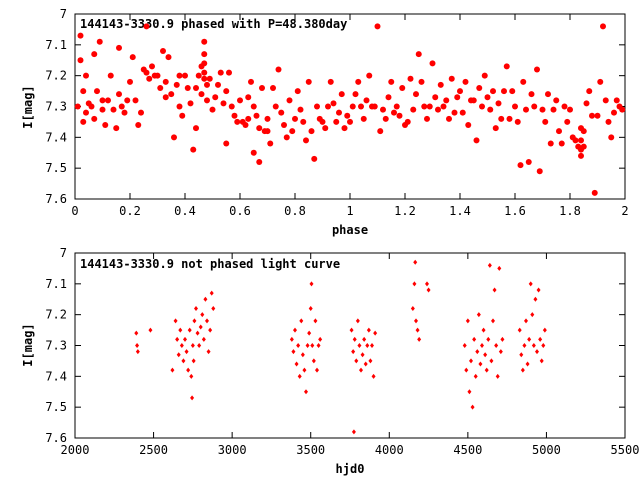  Describe the element at coordinates (56, 76) in the screenshot. I see `top-y-tick-label: 7.2` at that location.